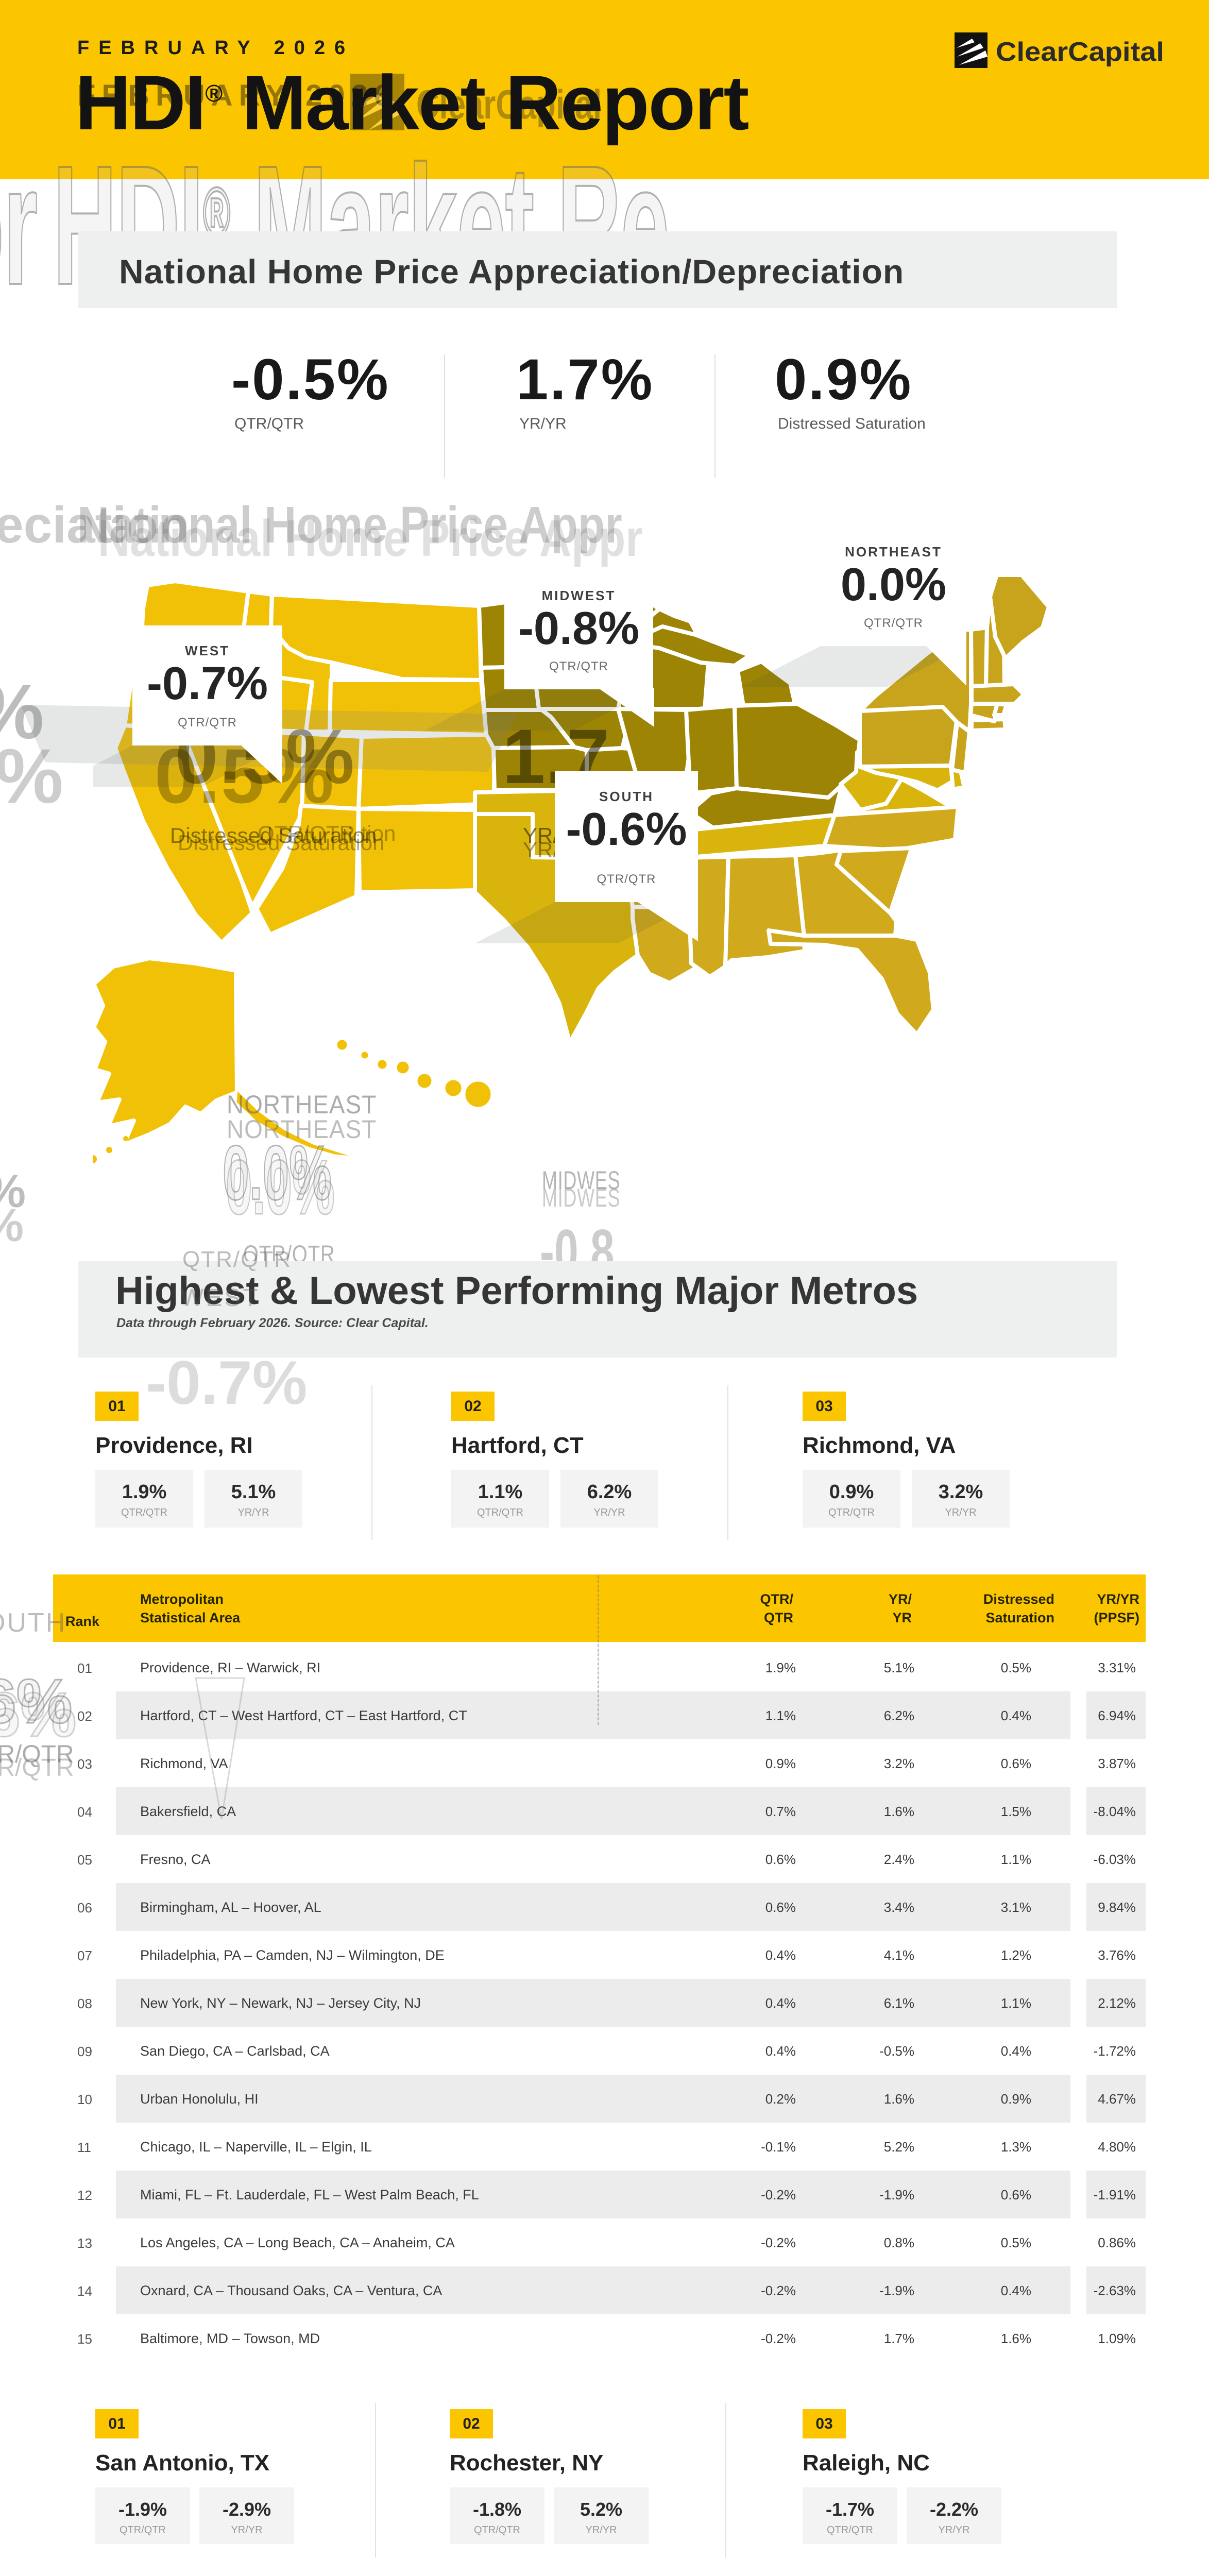 The width and height of the screenshot is (1209, 2576). Describe the element at coordinates (1080, 52) in the screenshot. I see `svg-text: ClearCapital` at that location.